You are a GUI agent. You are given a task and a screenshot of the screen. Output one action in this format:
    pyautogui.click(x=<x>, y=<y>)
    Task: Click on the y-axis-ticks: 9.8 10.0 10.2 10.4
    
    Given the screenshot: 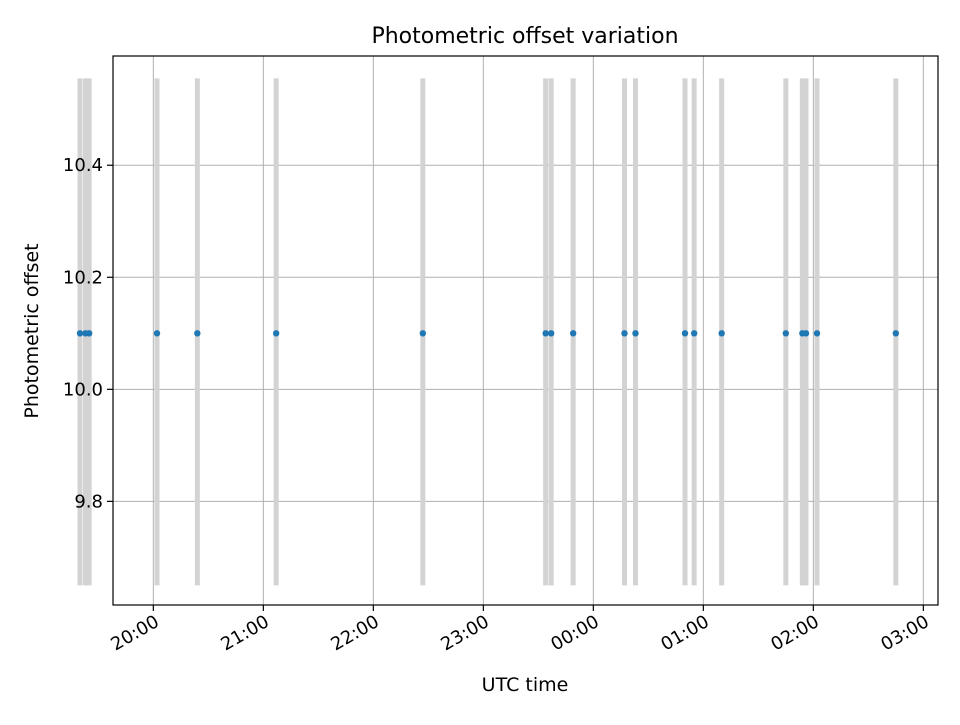 What is the action you would take?
    pyautogui.click(x=88, y=333)
    